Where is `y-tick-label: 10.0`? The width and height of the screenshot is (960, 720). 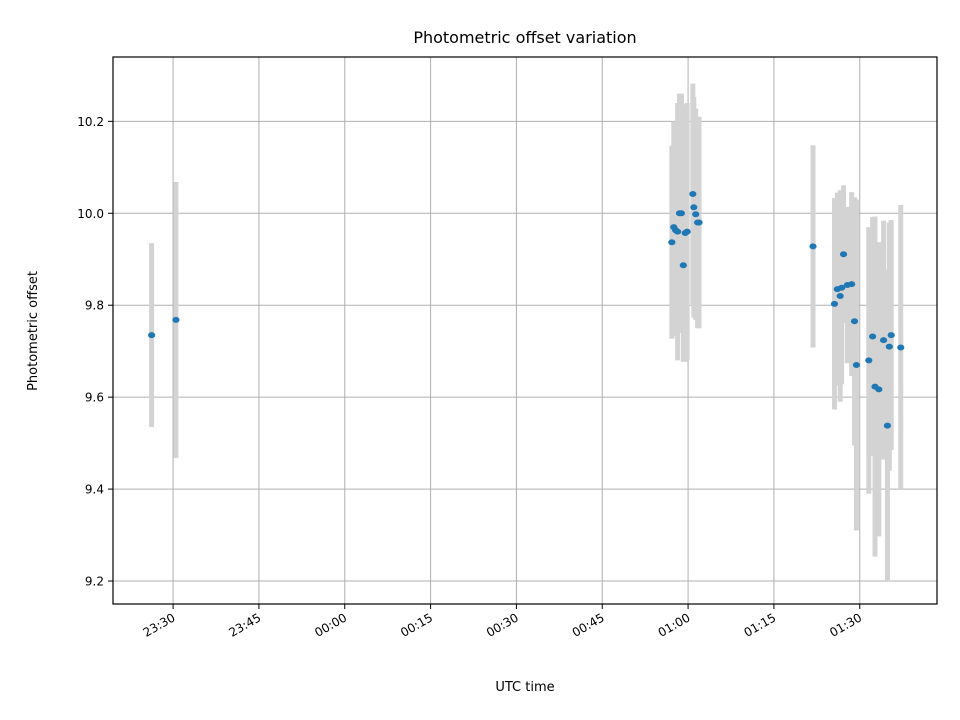 y-tick-label: 10.0 is located at coordinates (90, 214).